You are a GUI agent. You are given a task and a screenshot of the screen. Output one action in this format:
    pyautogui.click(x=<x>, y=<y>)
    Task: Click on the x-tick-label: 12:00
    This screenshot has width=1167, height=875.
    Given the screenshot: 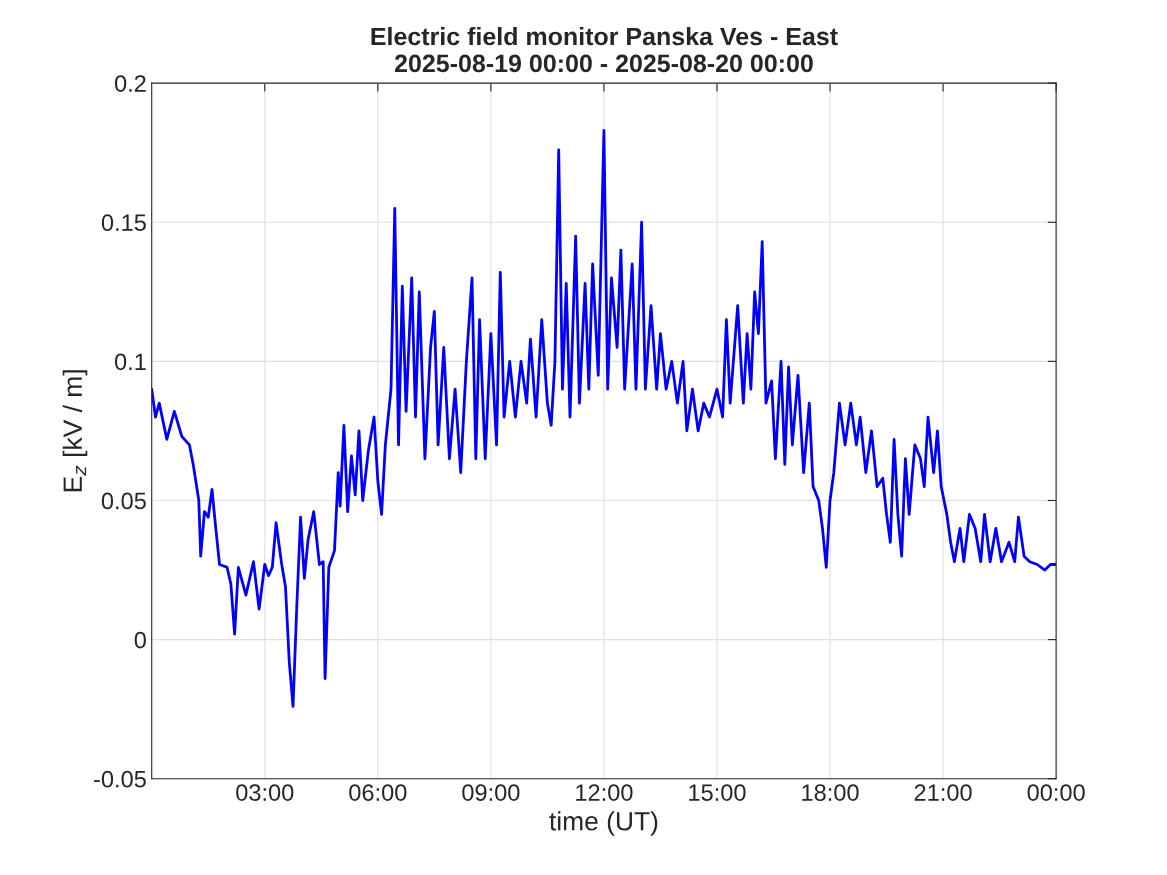 What is the action you would take?
    pyautogui.click(x=604, y=792)
    